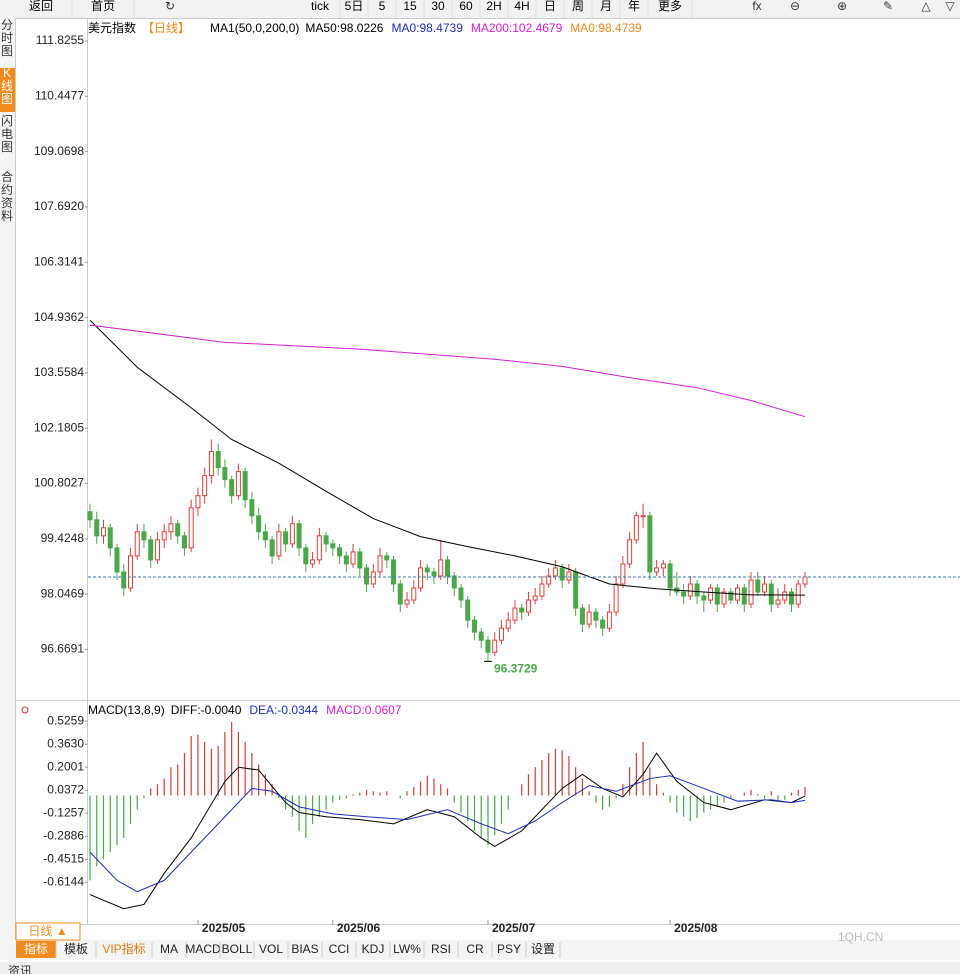 The height and width of the screenshot is (974, 960). Describe the element at coordinates (271, 949) in the screenshot. I see `indicator-tab: VOL` at that location.